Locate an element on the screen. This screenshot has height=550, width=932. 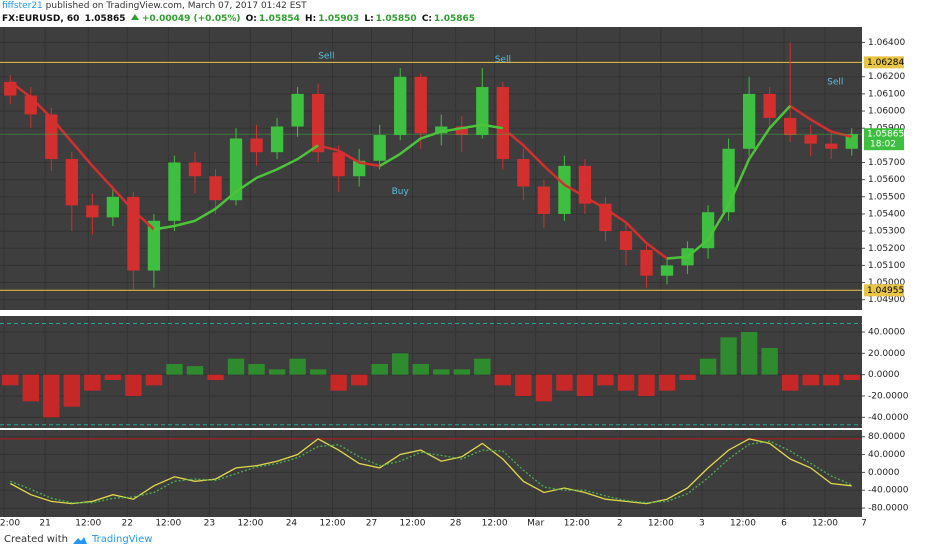
l-value: 1.05850 is located at coordinates (396, 19).